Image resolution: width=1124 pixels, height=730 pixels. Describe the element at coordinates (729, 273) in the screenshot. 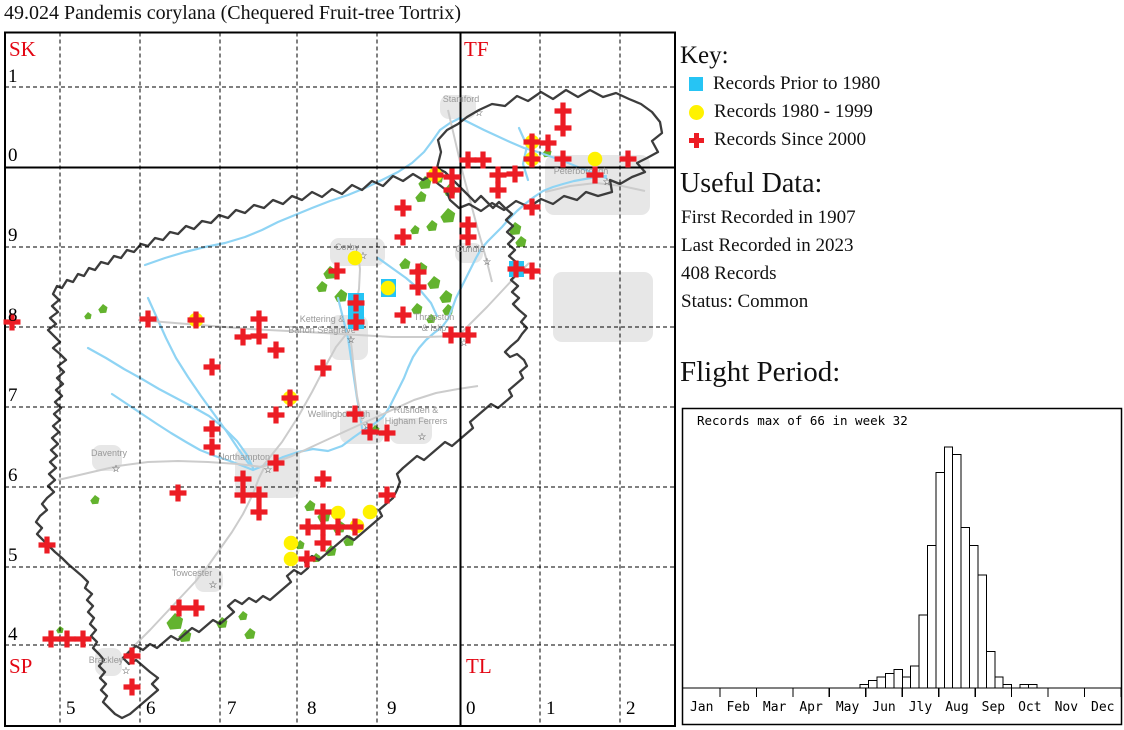

I see `record-count-line: 408 Records` at that location.